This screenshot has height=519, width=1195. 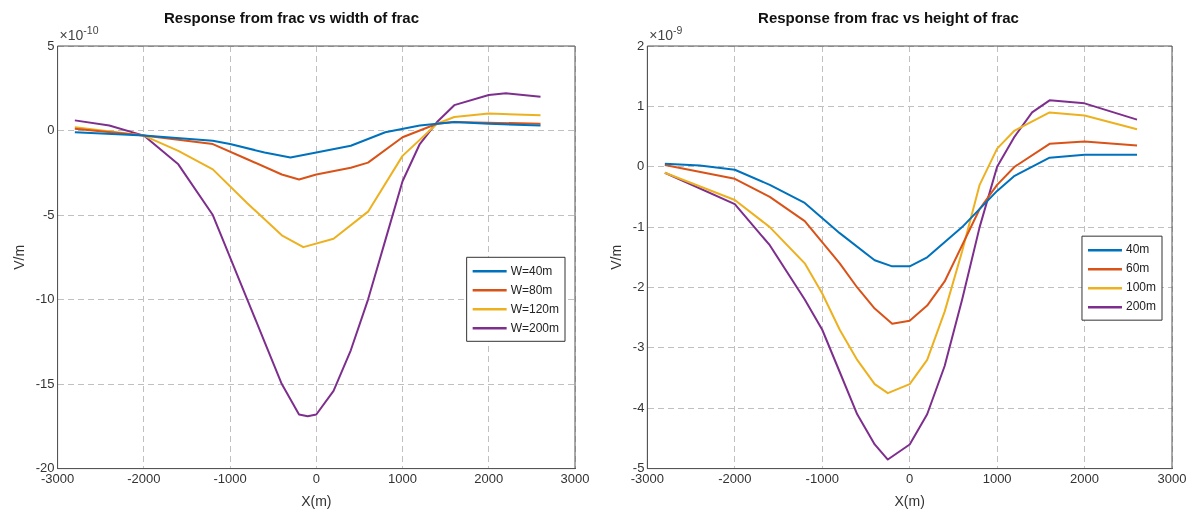 What do you see at coordinates (531, 289) in the screenshot?
I see `legend-label: W=80m` at bounding box center [531, 289].